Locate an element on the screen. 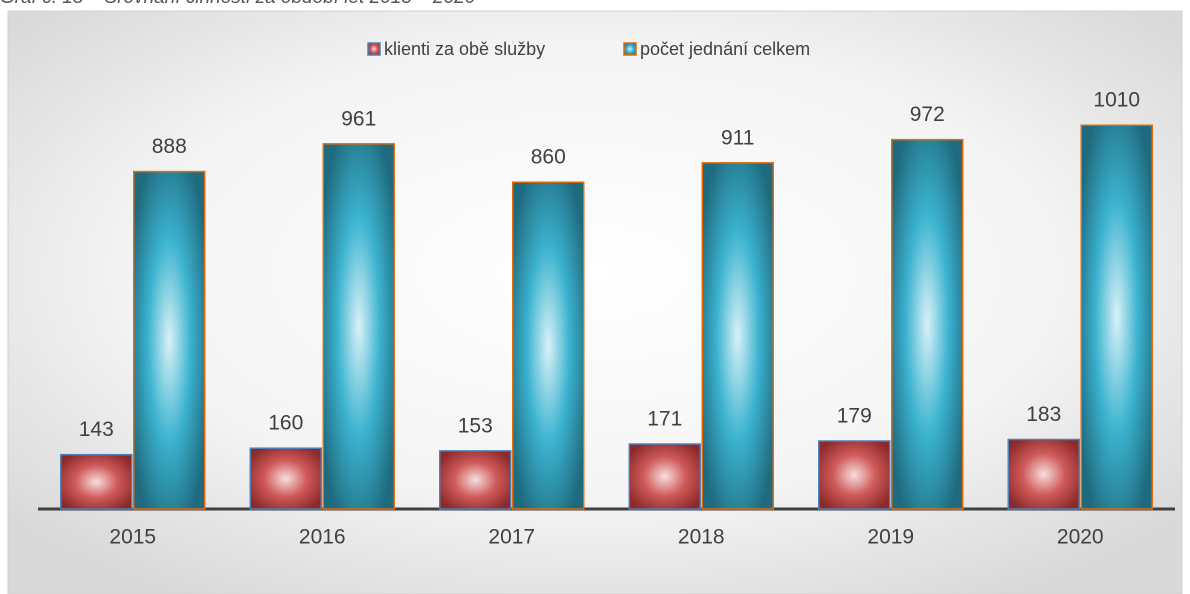 This screenshot has height=594, width=1190. data-label: 171 is located at coordinates (664, 419).